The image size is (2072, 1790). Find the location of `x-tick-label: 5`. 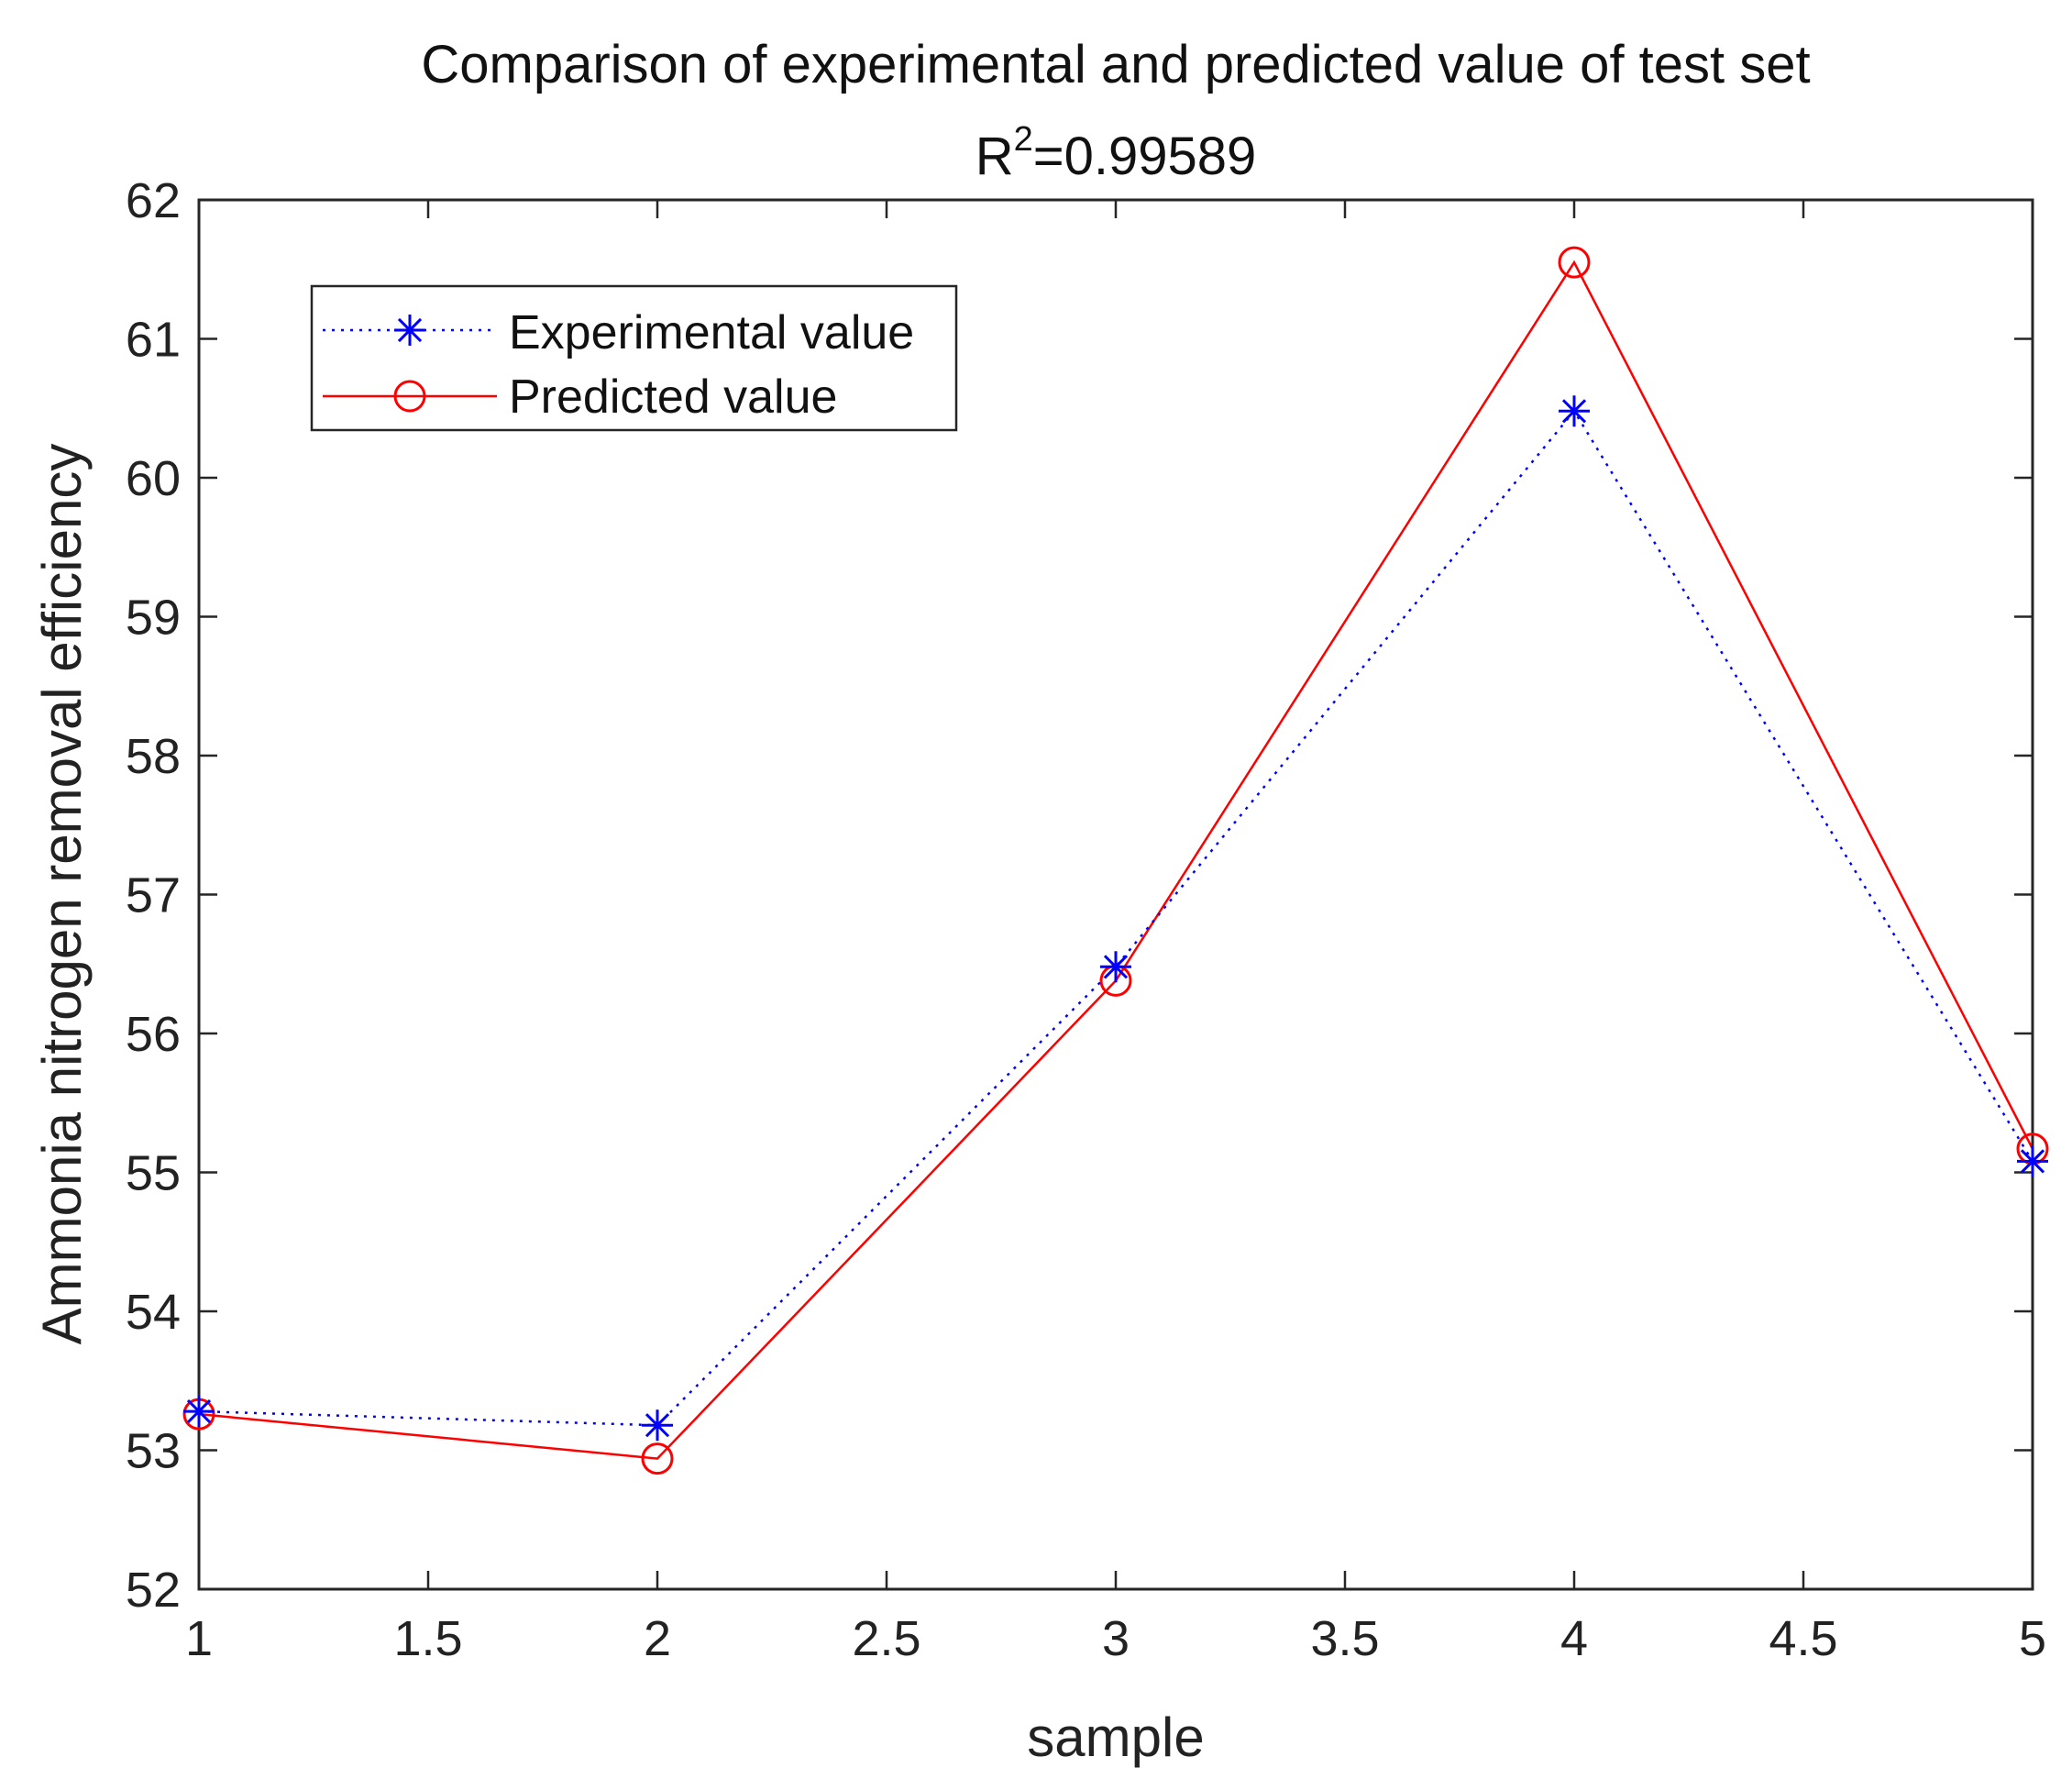

x-tick-label: 5 is located at coordinates (2032, 1638).